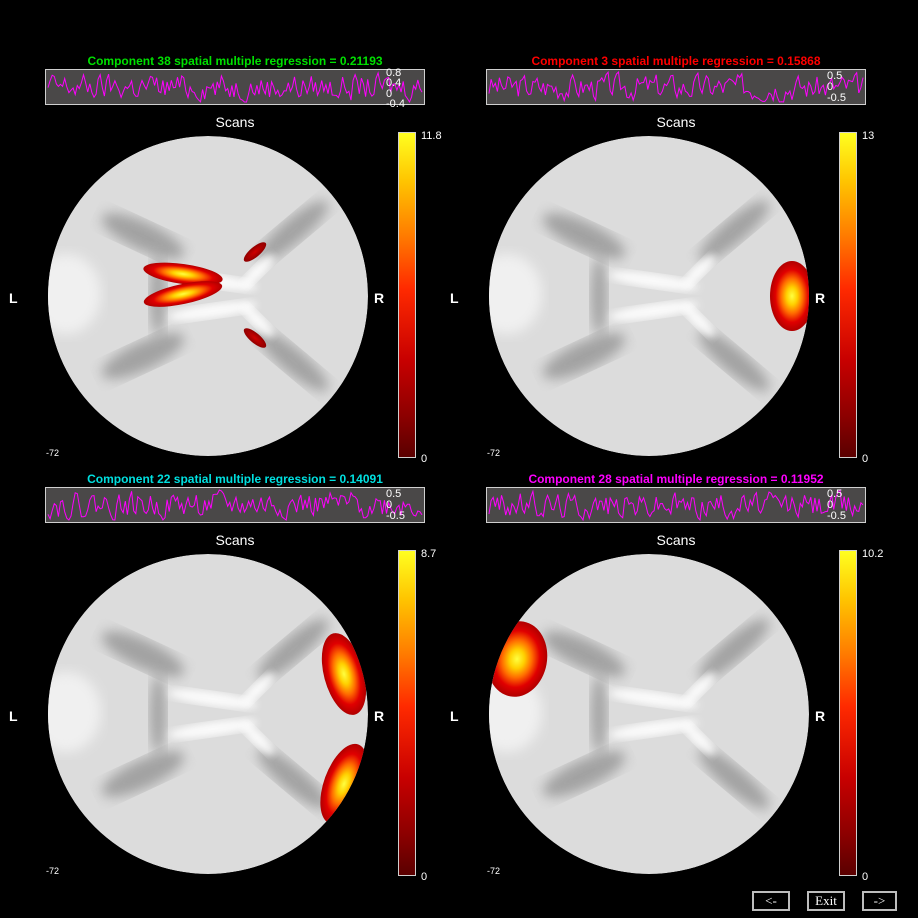  I want to click on timecourse-tick-label: 0.4, so click(394, 83).